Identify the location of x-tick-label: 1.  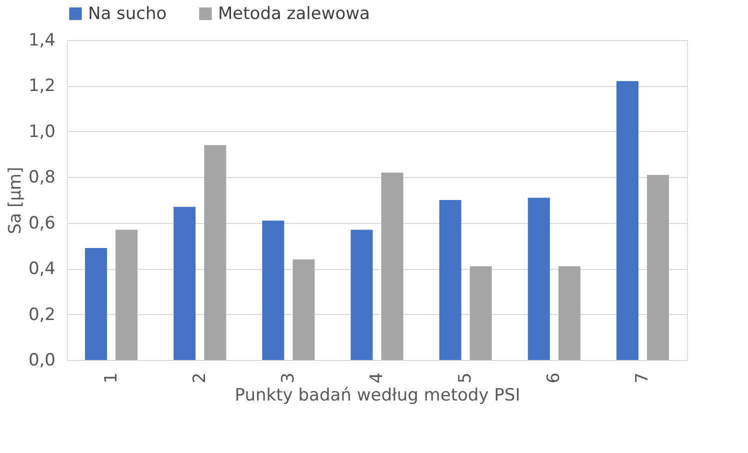
(111, 378).